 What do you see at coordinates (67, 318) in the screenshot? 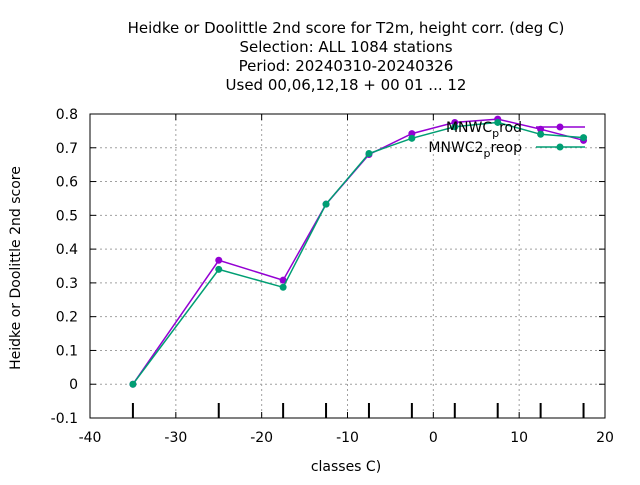
I see `y-tick-label: 0.2` at bounding box center [67, 318].